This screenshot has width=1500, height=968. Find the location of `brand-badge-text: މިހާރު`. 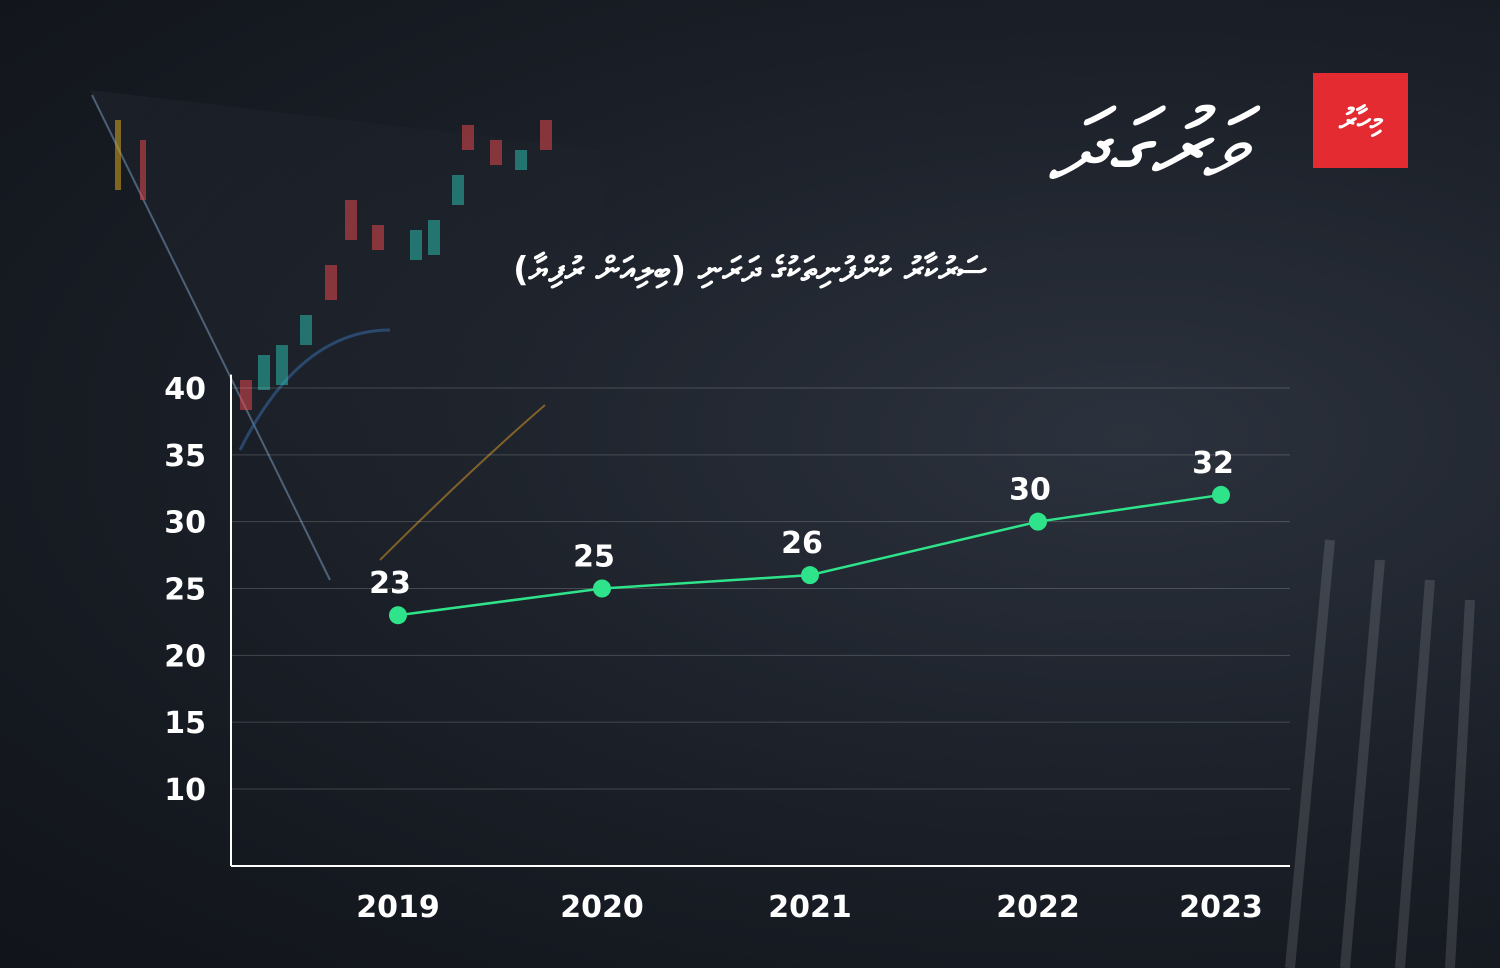

brand-badge-text: މިހާރު is located at coordinates (1360, 120).